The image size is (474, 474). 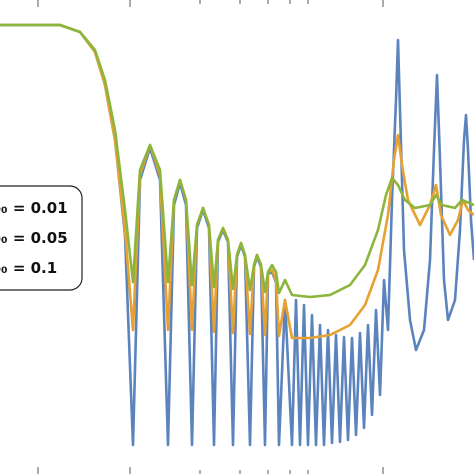 I want to click on legend-box, so click(x=41, y=238).